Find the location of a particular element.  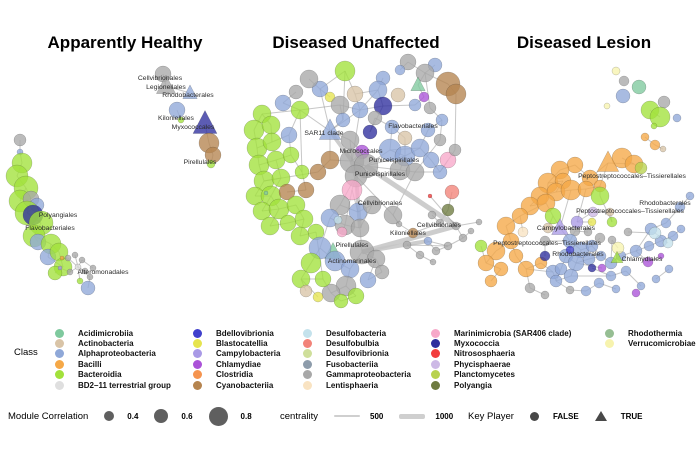

network-node-bacilli-keyplayer is located at coordinates (608, 161).